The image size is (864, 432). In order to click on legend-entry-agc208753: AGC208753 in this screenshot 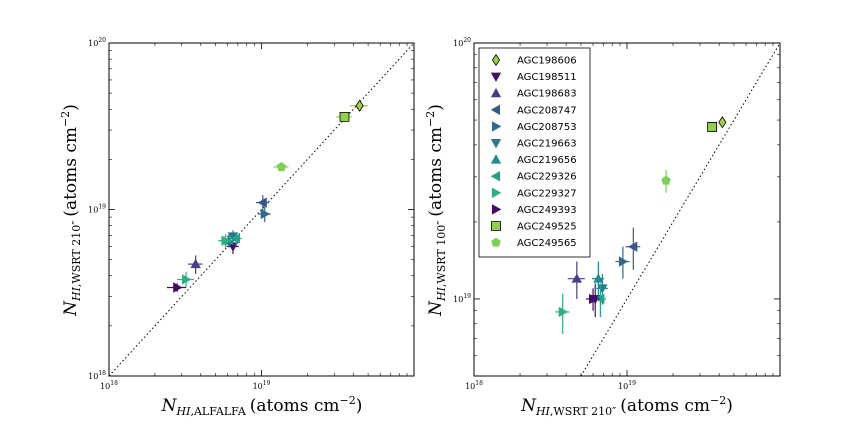, I will do `click(534, 127)`.